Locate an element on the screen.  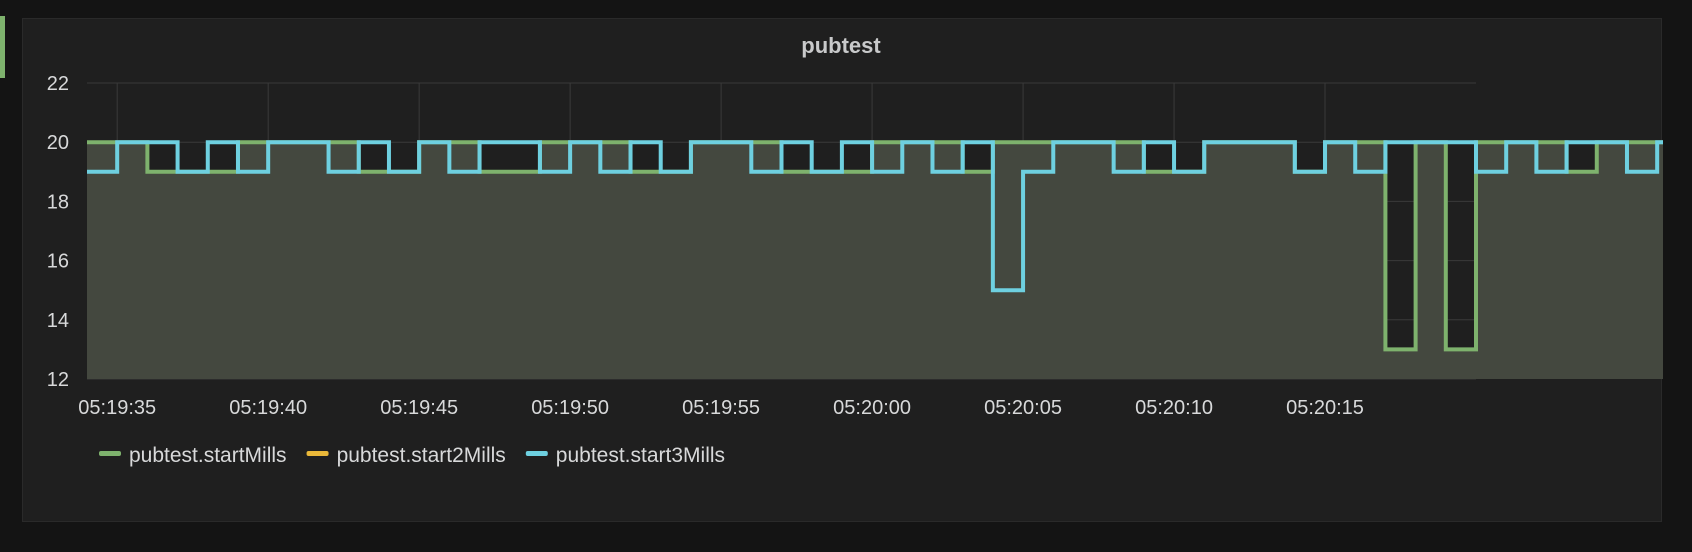
x-tick-label: 05:19:50 is located at coordinates (570, 408).